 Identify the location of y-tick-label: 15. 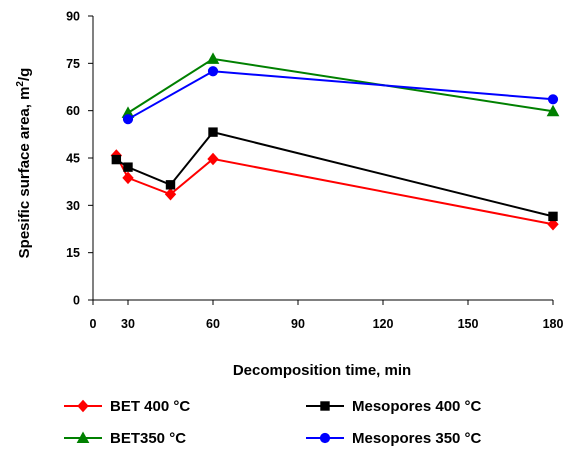
(73, 253).